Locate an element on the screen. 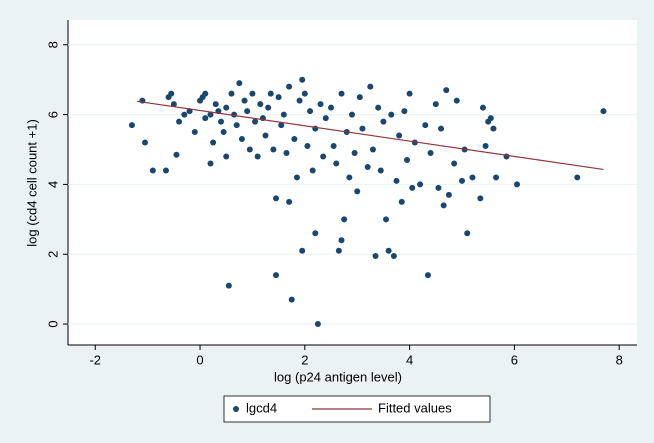 Image resolution: width=654 pixels, height=443 pixels. legend-label: lgcd4 is located at coordinates (261, 407).